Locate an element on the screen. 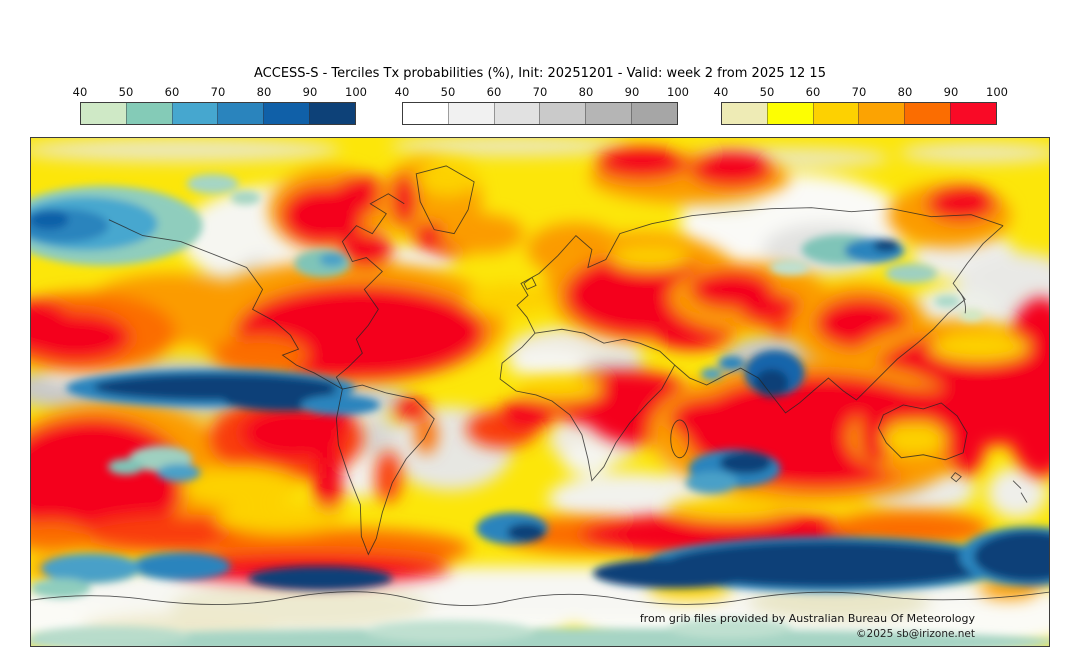 Image resolution: width=1080 pixels, height=658 pixels. colorbar-above-normal: 40 50 60 70 80 90 100 is located at coordinates (861, 105).